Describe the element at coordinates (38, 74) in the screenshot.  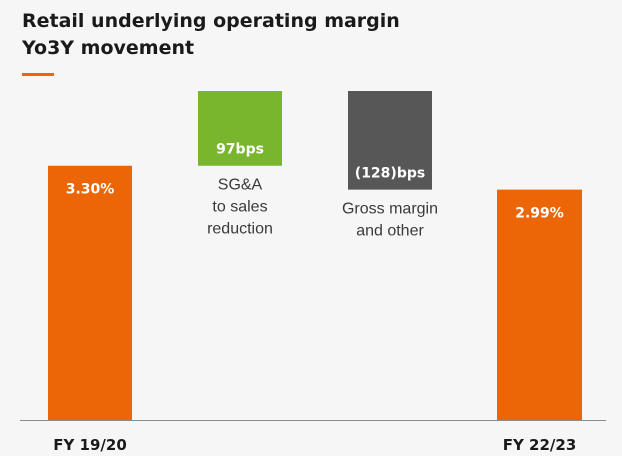
I see `title-accent-rule` at that location.